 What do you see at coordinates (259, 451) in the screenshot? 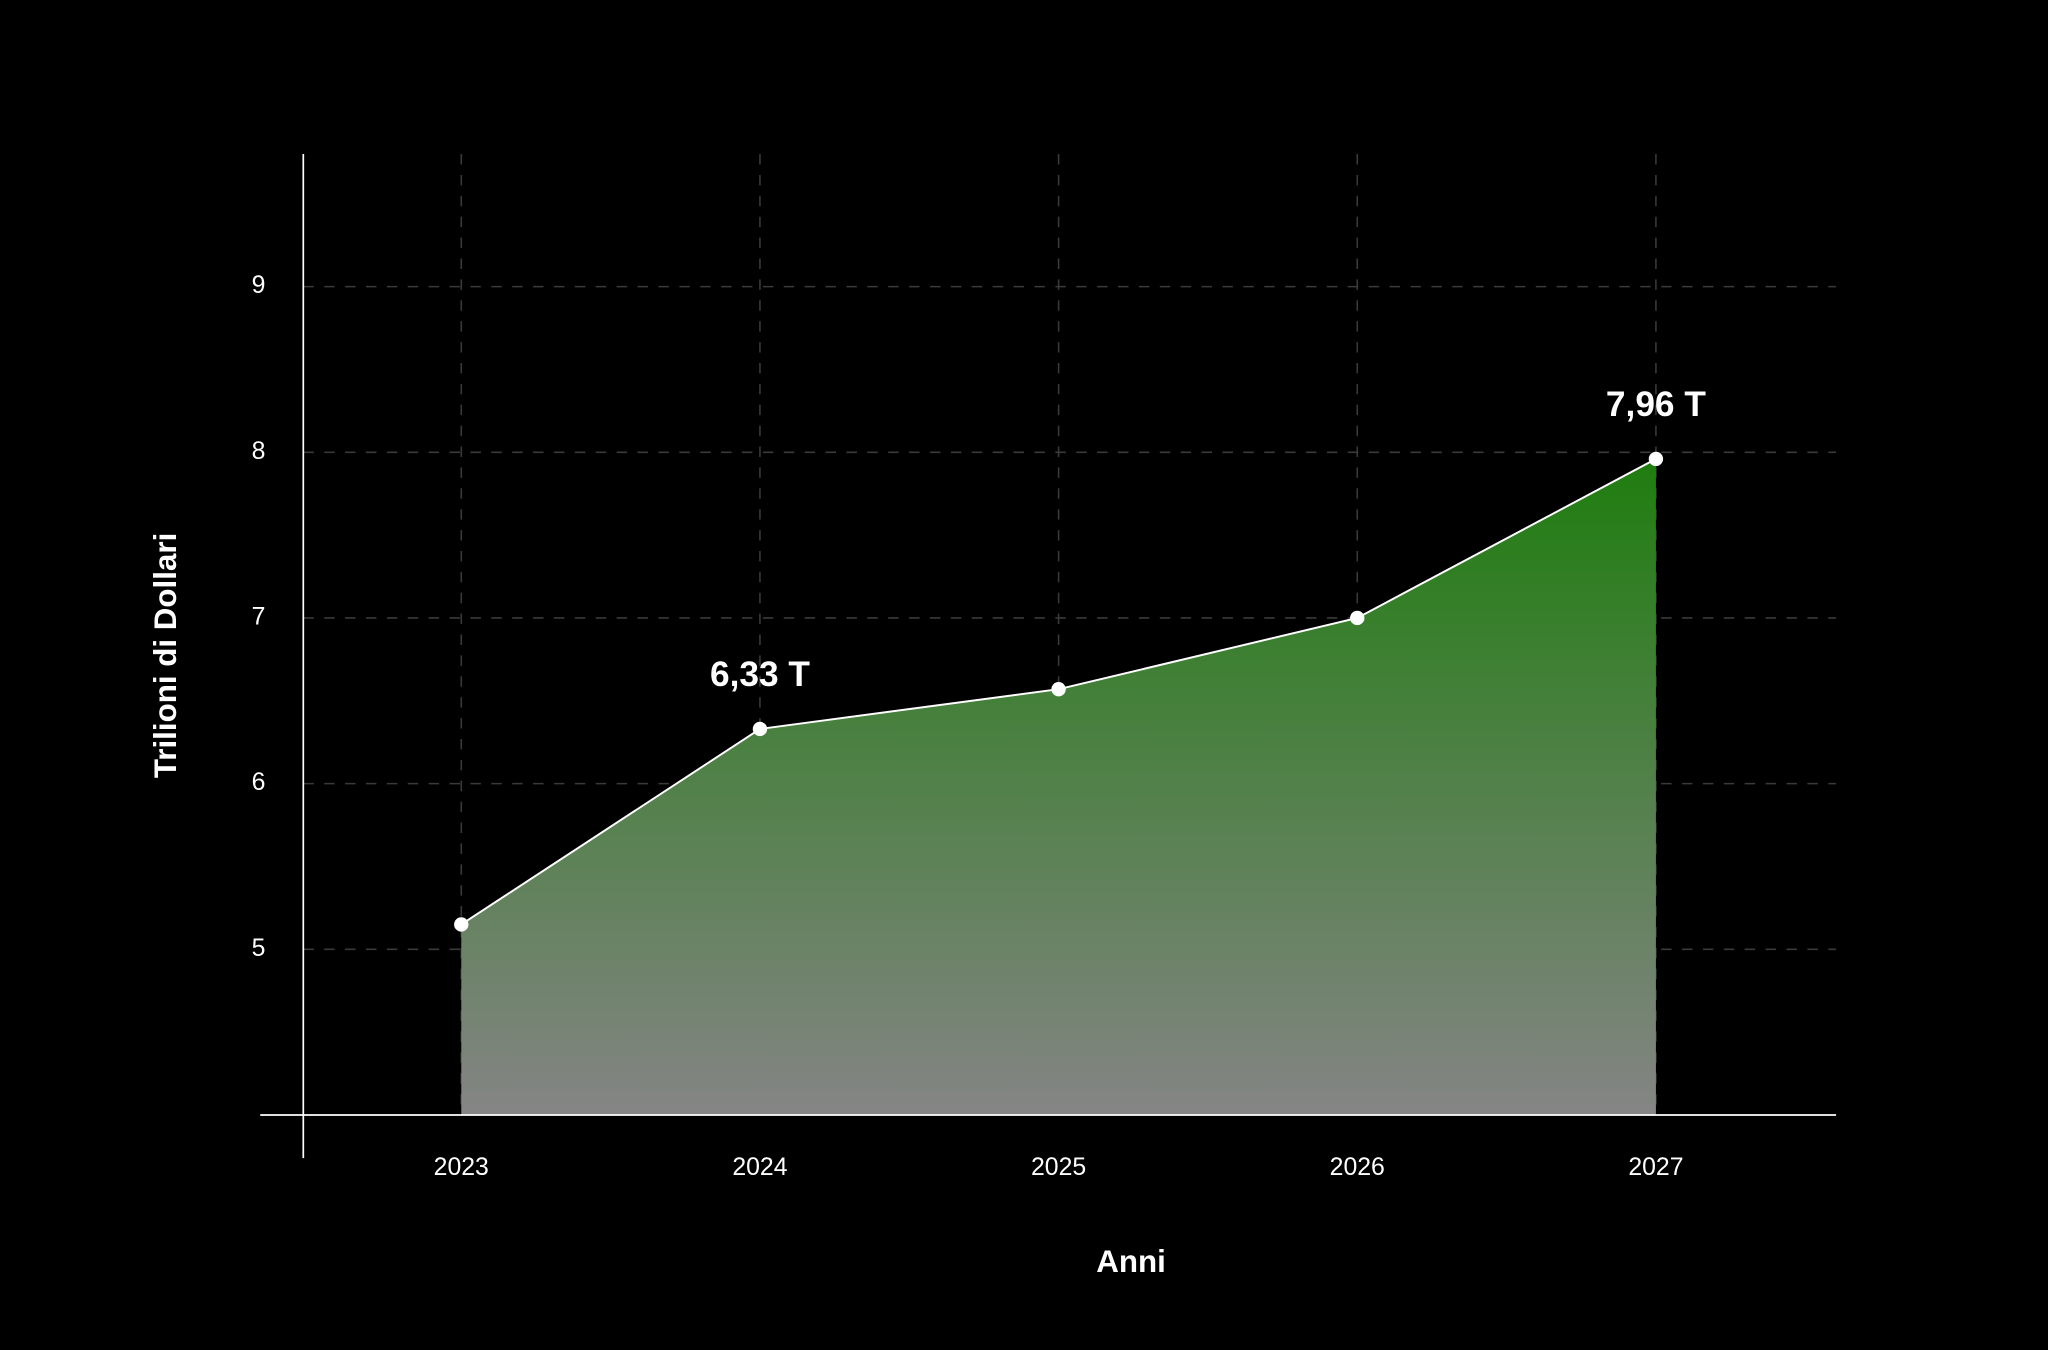
I see `y-tick-label: 8` at bounding box center [259, 451].